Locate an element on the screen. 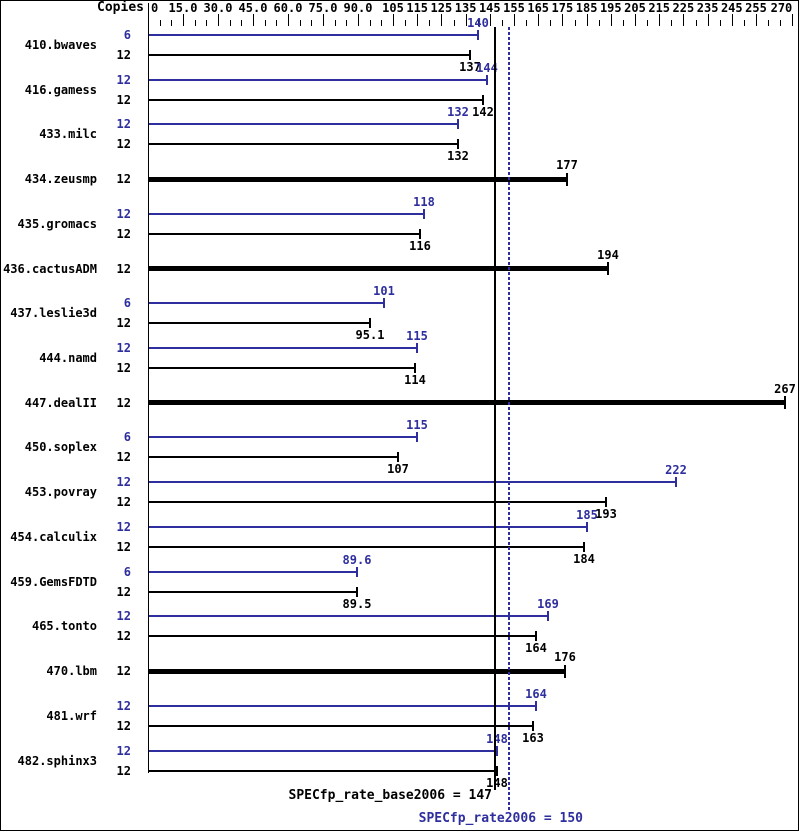  result-value: 176 is located at coordinates (565, 657).